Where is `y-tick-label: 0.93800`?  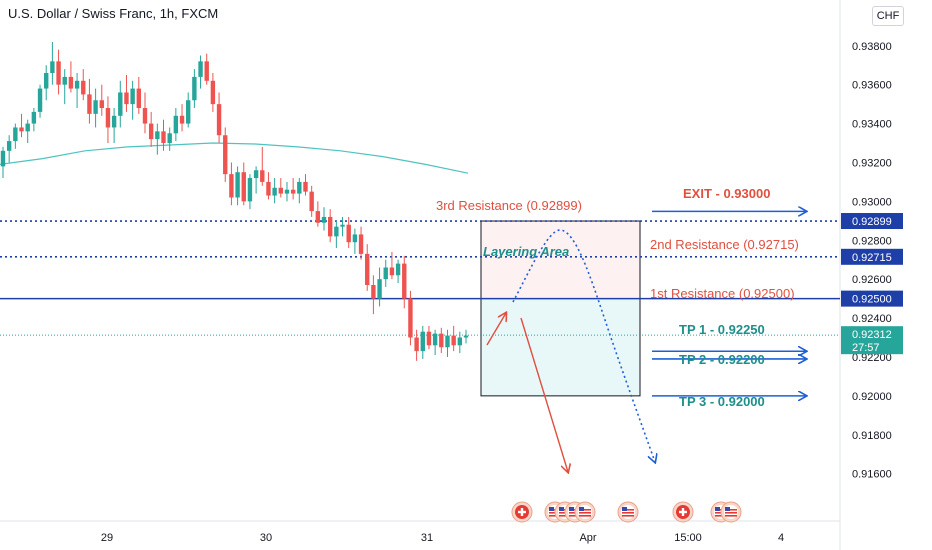 y-tick-label: 0.93800 is located at coordinates (872, 47).